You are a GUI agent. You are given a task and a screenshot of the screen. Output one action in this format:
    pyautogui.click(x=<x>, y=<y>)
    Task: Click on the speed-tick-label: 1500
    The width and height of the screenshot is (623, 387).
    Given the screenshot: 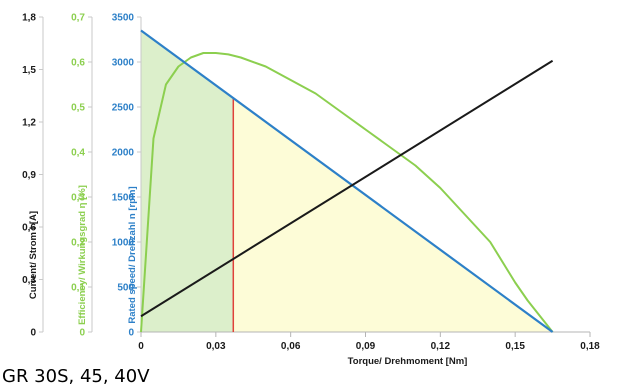 What is the action you would take?
    pyautogui.click(x=123, y=198)
    